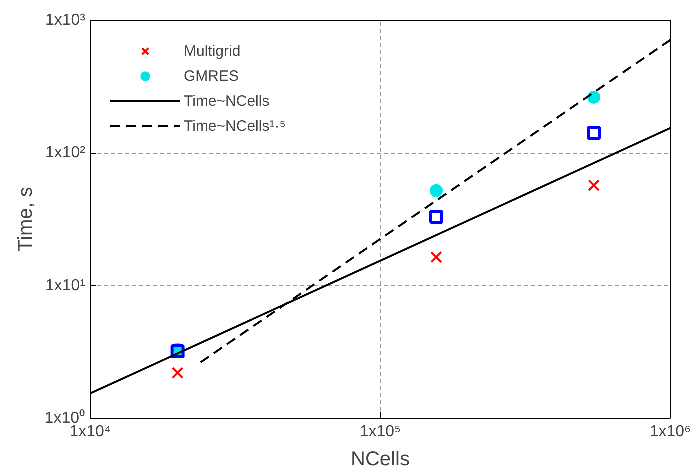 The image size is (700, 473). What do you see at coordinates (235, 126) in the screenshot?
I see `legend-label: Time~NCells¹·⁵` at bounding box center [235, 126].